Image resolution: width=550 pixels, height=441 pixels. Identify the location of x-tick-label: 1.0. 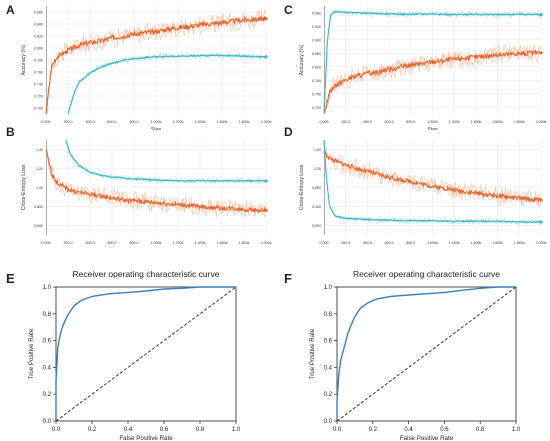
(516, 430).